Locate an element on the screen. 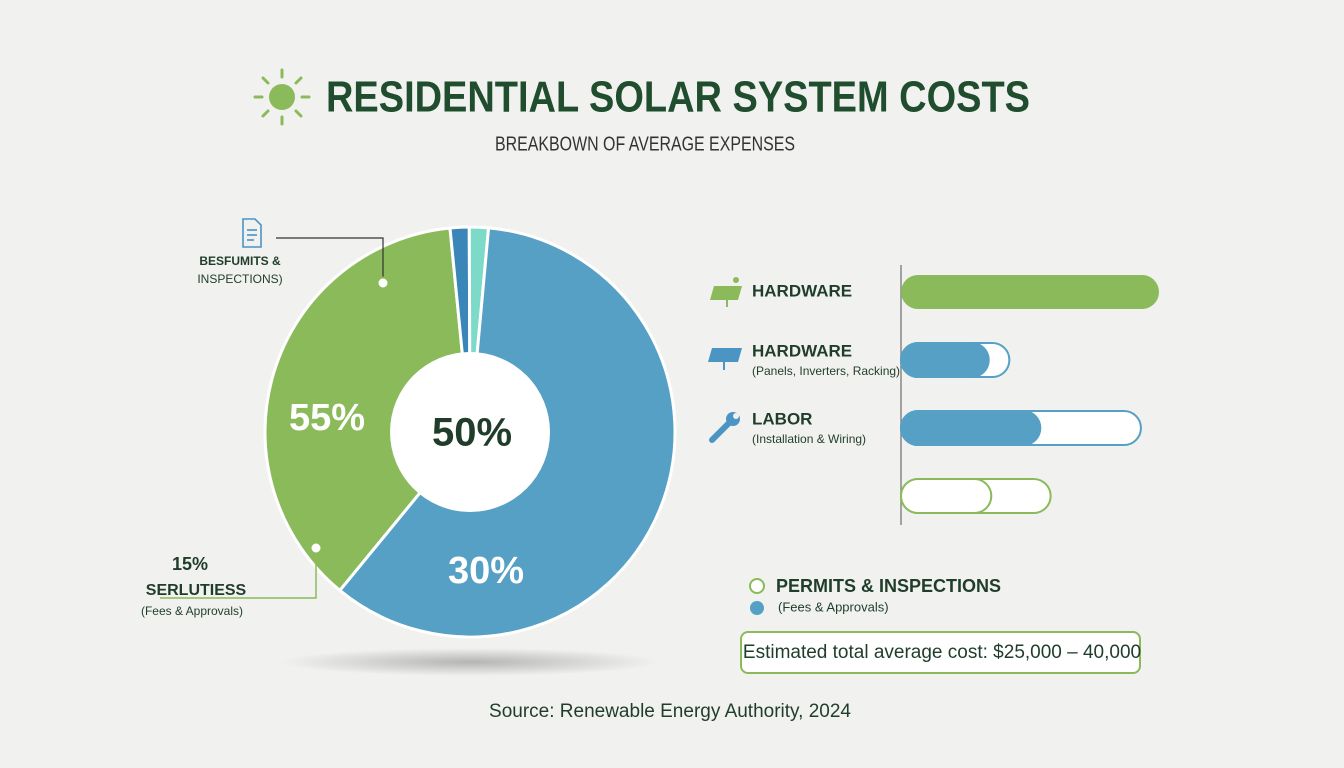 This screenshot has height=768, width=1344. category-sublabel: (Installation & Wiring) is located at coordinates (809, 439).